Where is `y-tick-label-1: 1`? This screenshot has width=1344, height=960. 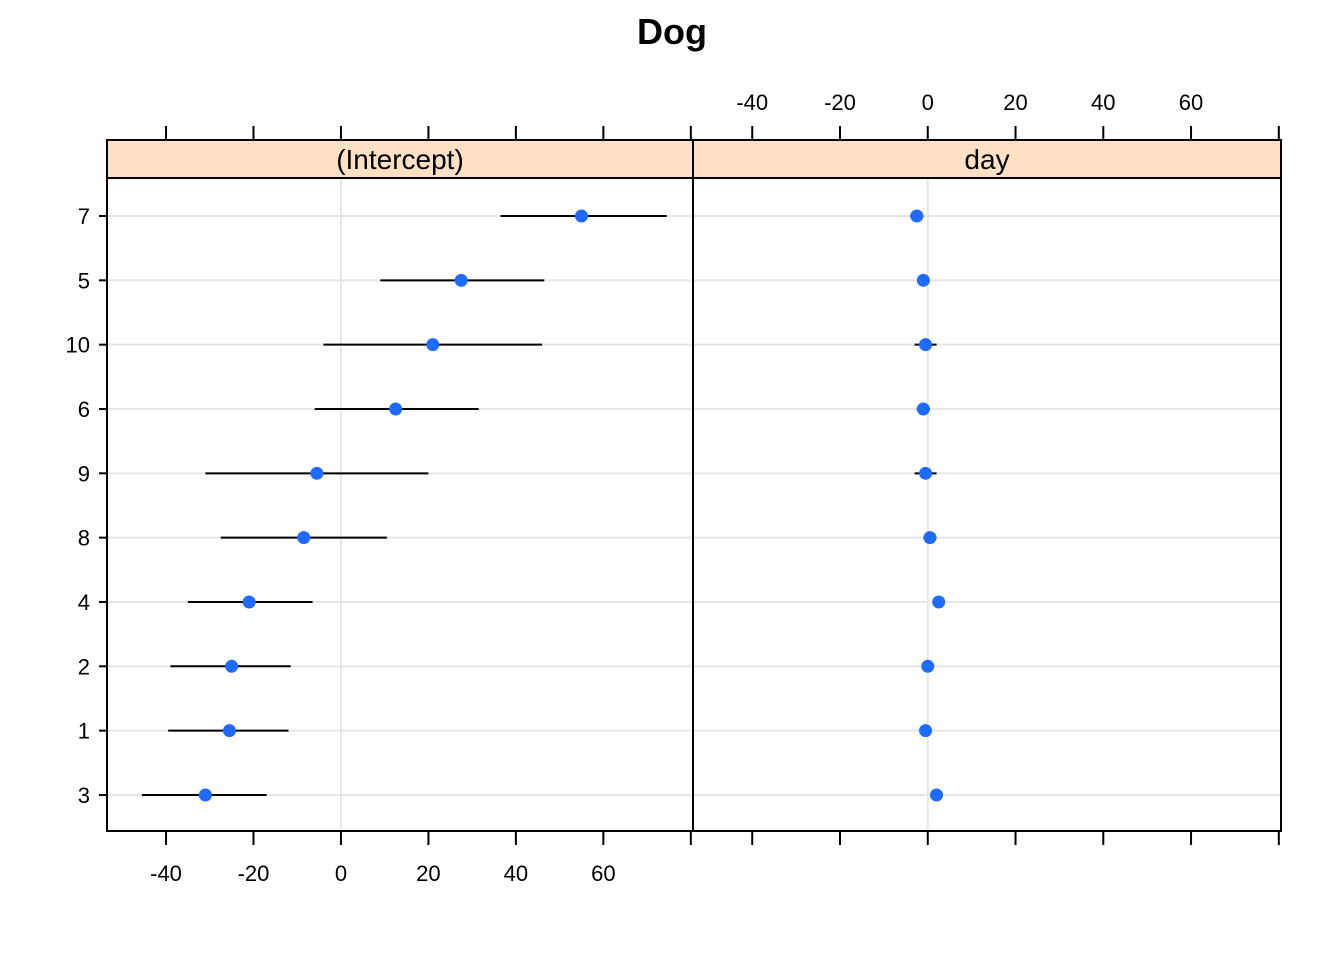 y-tick-label-1: 1 is located at coordinates (84, 731).